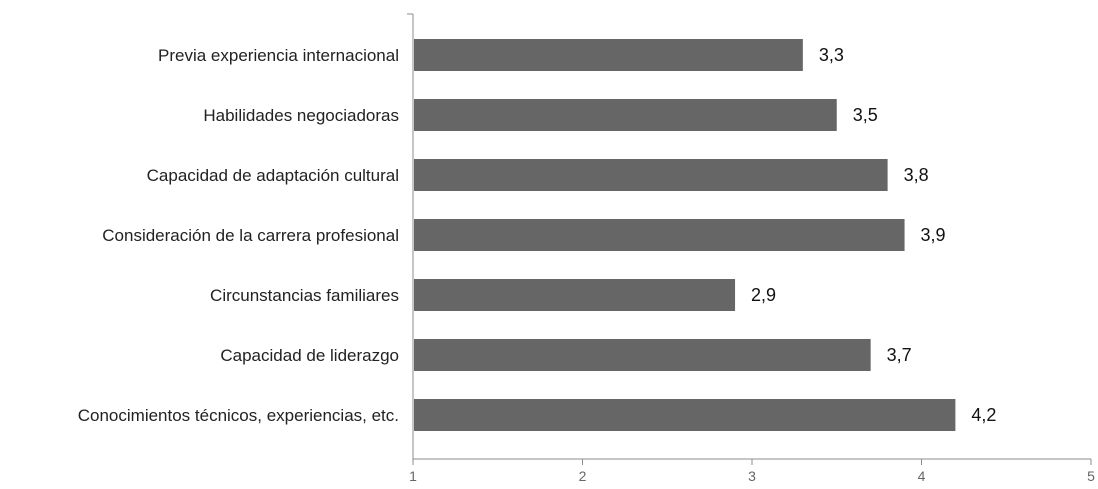 The height and width of the screenshot is (489, 1098). I want to click on category-label: Habilidades negociadoras, so click(301, 115).